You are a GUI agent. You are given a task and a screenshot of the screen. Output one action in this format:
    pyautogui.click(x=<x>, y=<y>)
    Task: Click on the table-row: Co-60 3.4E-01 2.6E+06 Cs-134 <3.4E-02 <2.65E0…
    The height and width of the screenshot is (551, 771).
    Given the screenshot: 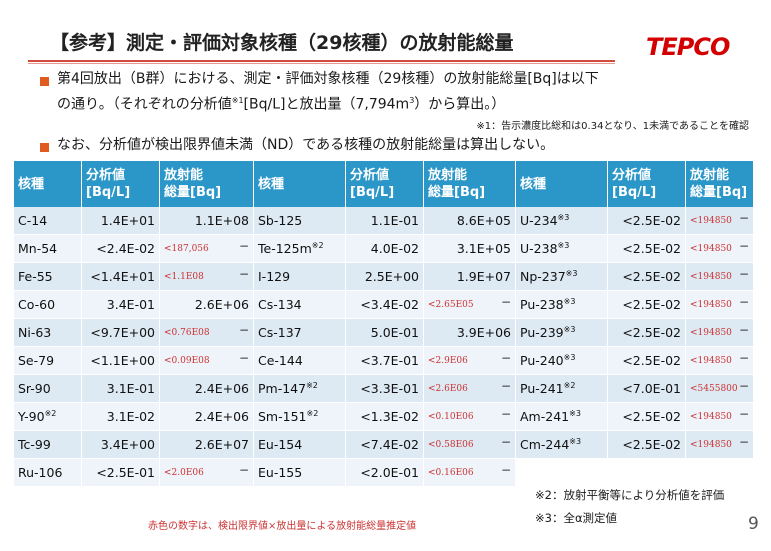 What is the action you would take?
    pyautogui.click(x=384, y=305)
    